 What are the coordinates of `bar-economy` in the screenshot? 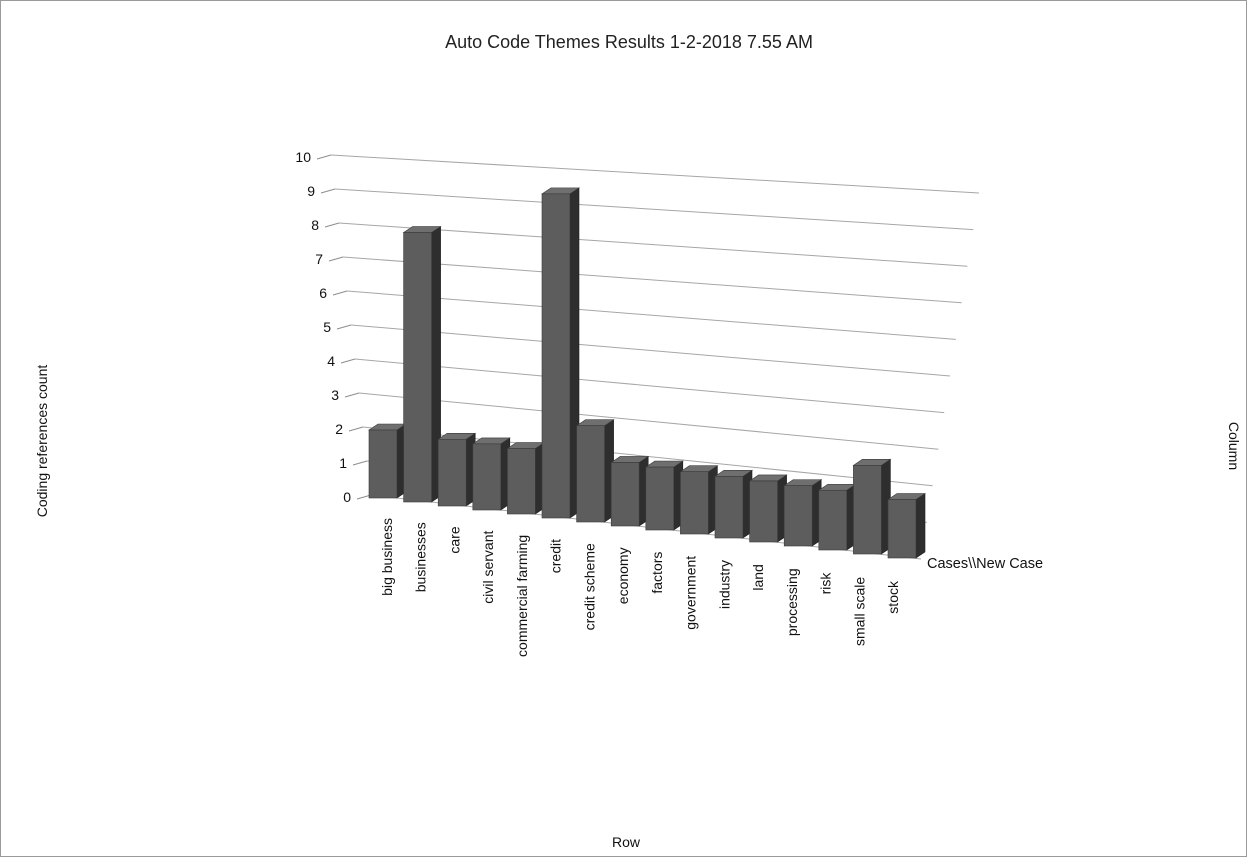 It's located at (630, 491).